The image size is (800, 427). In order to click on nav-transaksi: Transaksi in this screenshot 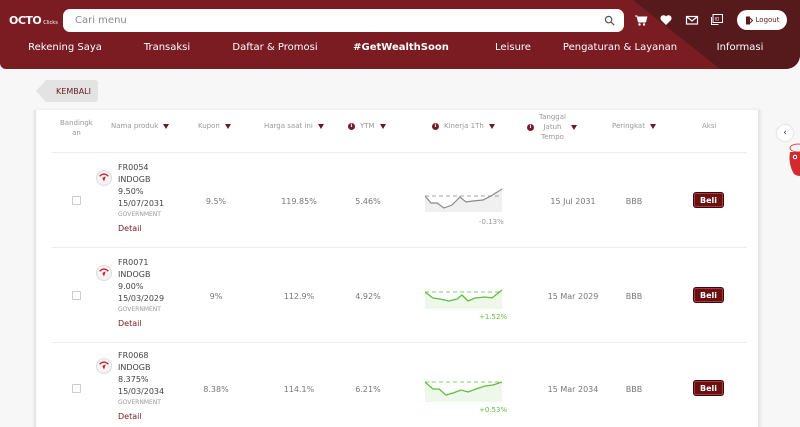, I will do `click(167, 47)`.